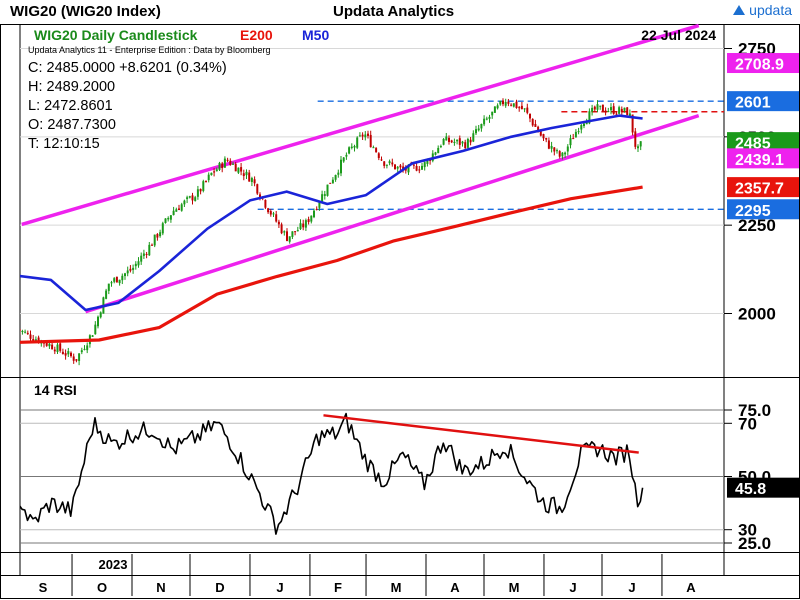  Describe the element at coordinates (72, 125) in the screenshot. I see `open-readout: O: 2487.7300` at that location.